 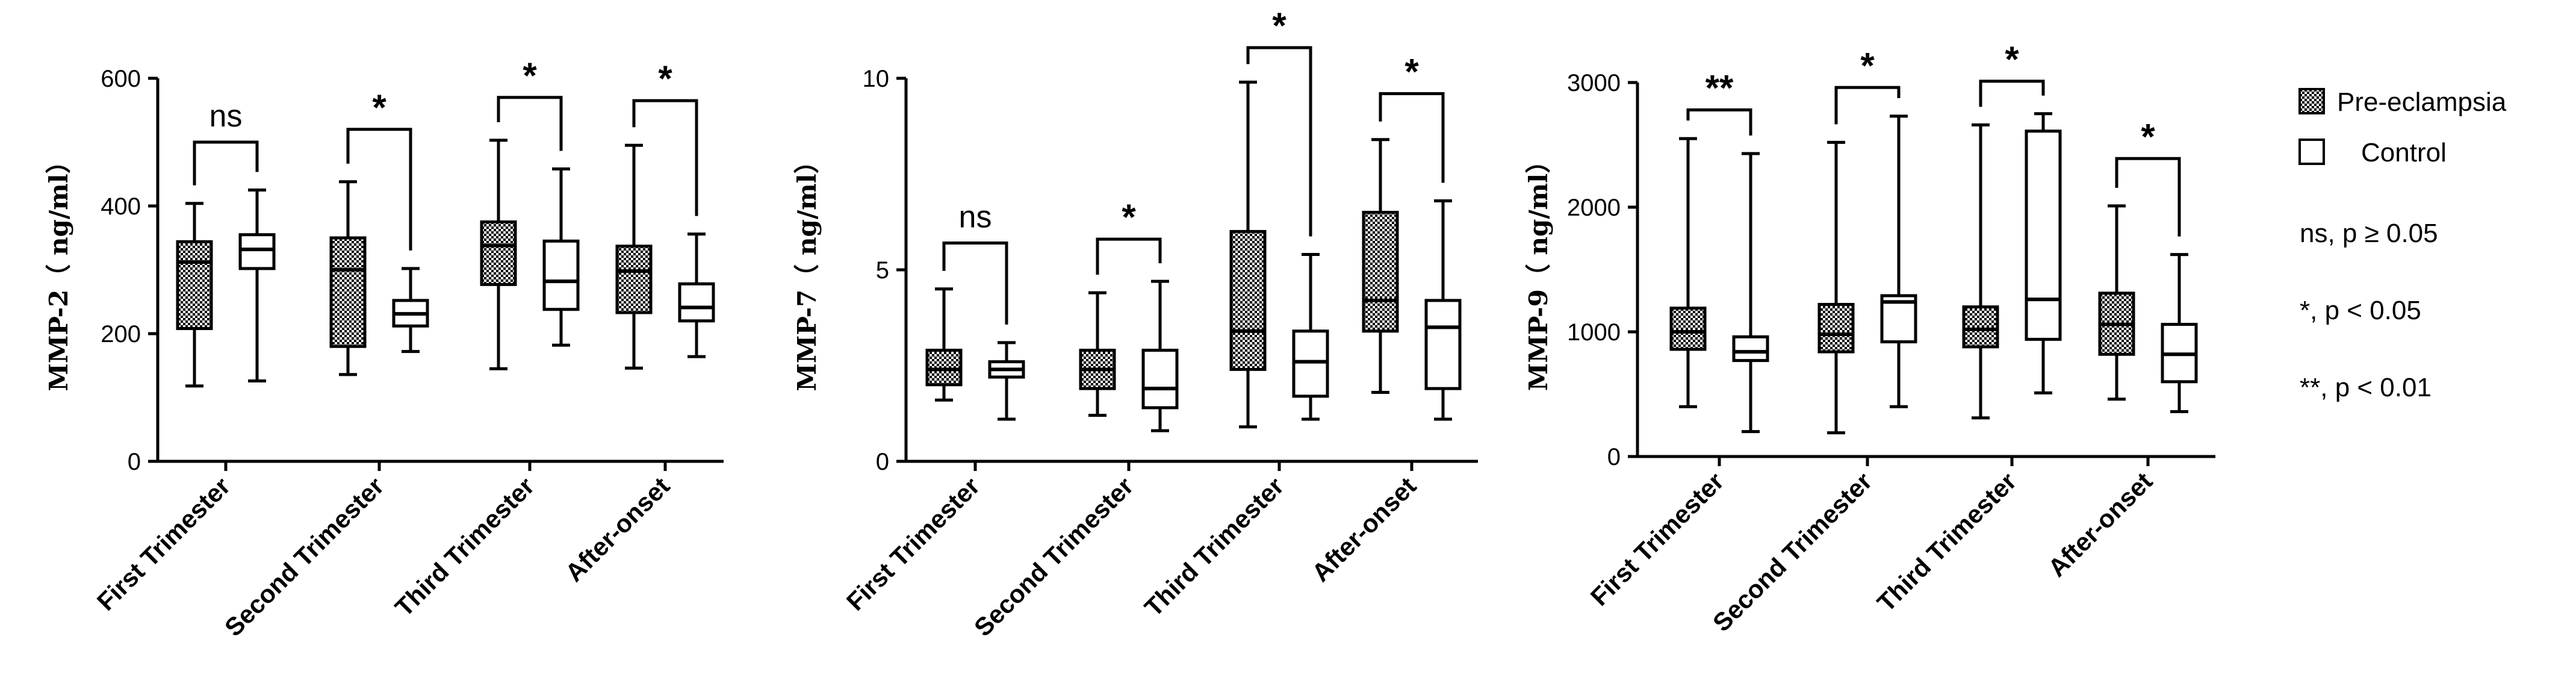 What do you see at coordinates (1719, 88) in the screenshot?
I see `significance-label: **` at bounding box center [1719, 88].